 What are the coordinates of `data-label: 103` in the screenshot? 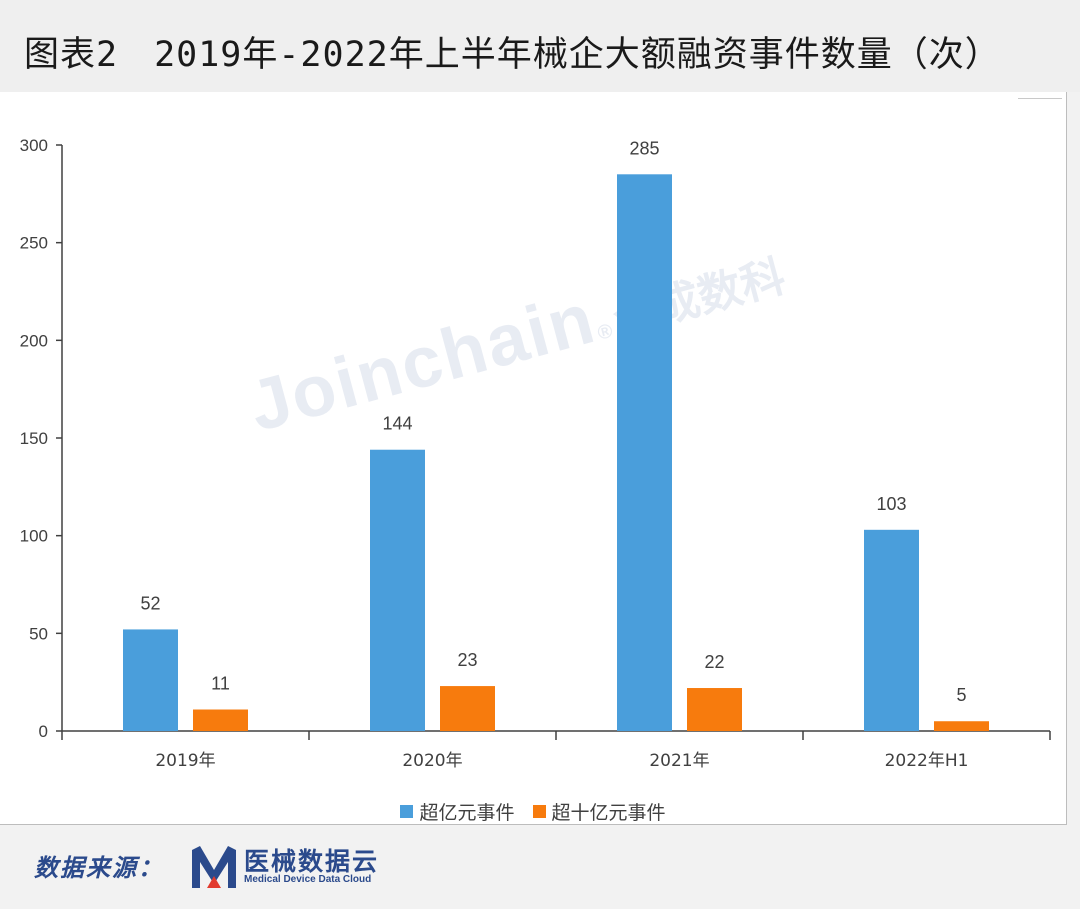 It's located at (891, 504).